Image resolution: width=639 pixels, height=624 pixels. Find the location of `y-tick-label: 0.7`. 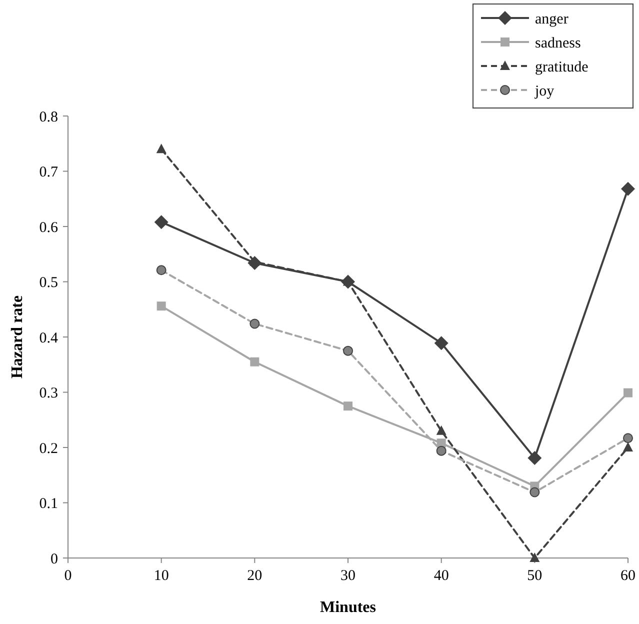

y-tick-label: 0.7 is located at coordinates (48, 172).